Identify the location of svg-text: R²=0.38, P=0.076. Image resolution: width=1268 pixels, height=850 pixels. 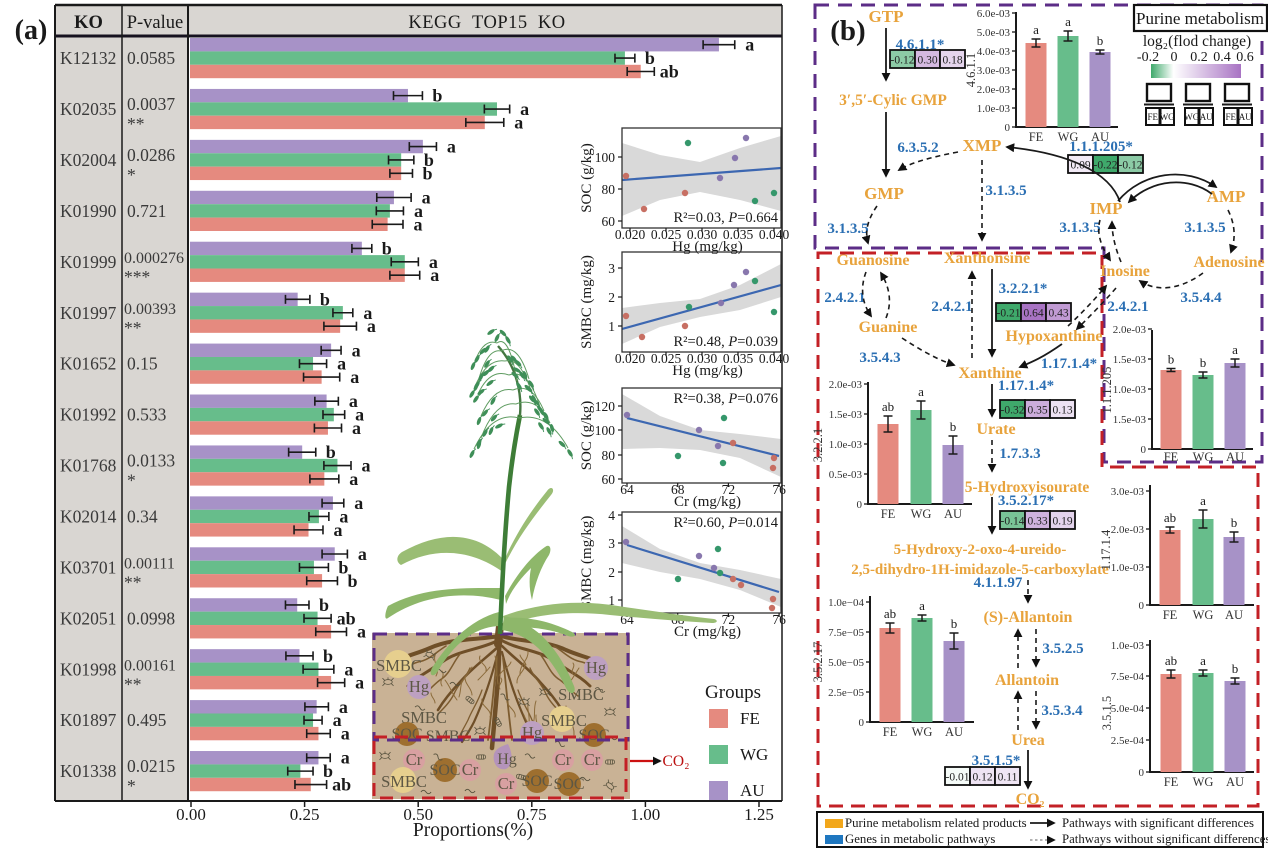
(726, 399).